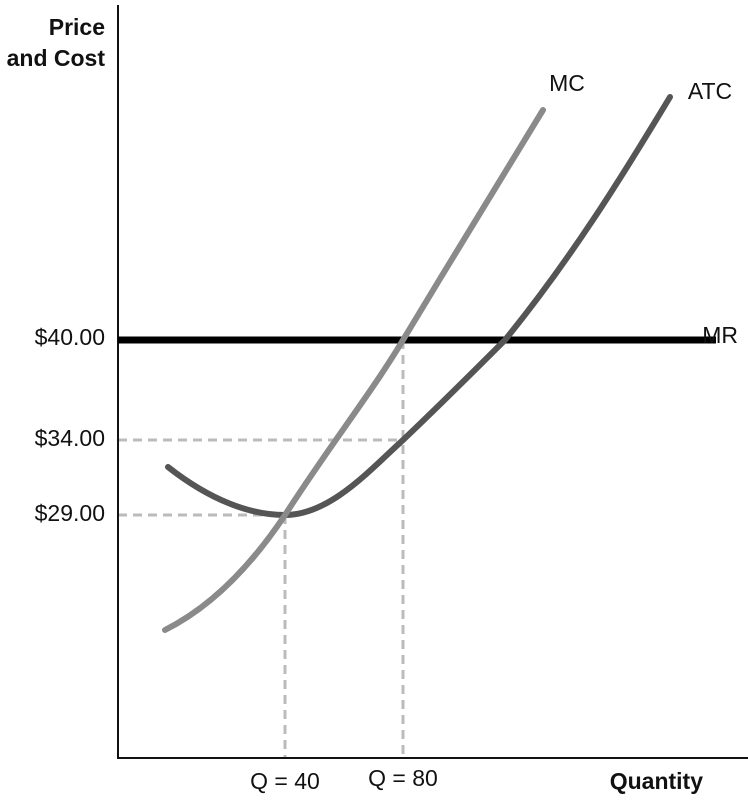 The image size is (748, 800). Describe the element at coordinates (567, 83) in the screenshot. I see `curve-label: MC` at that location.